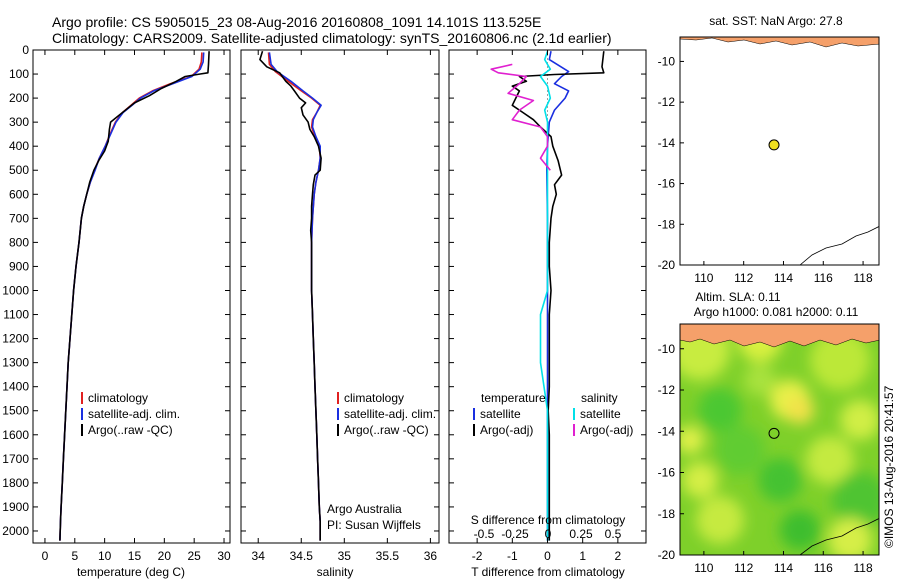 The width and height of the screenshot is (900, 580). Describe the element at coordinates (15, 507) in the screenshot. I see `depth-tick-label: 1900` at that location.